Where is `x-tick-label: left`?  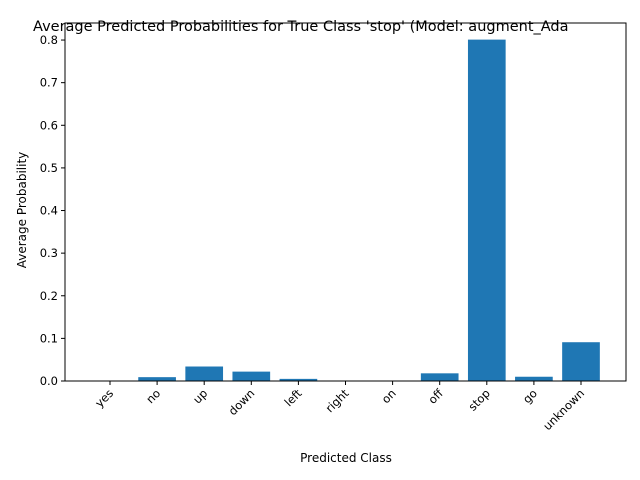 x-tick-label: left is located at coordinates (292, 397).